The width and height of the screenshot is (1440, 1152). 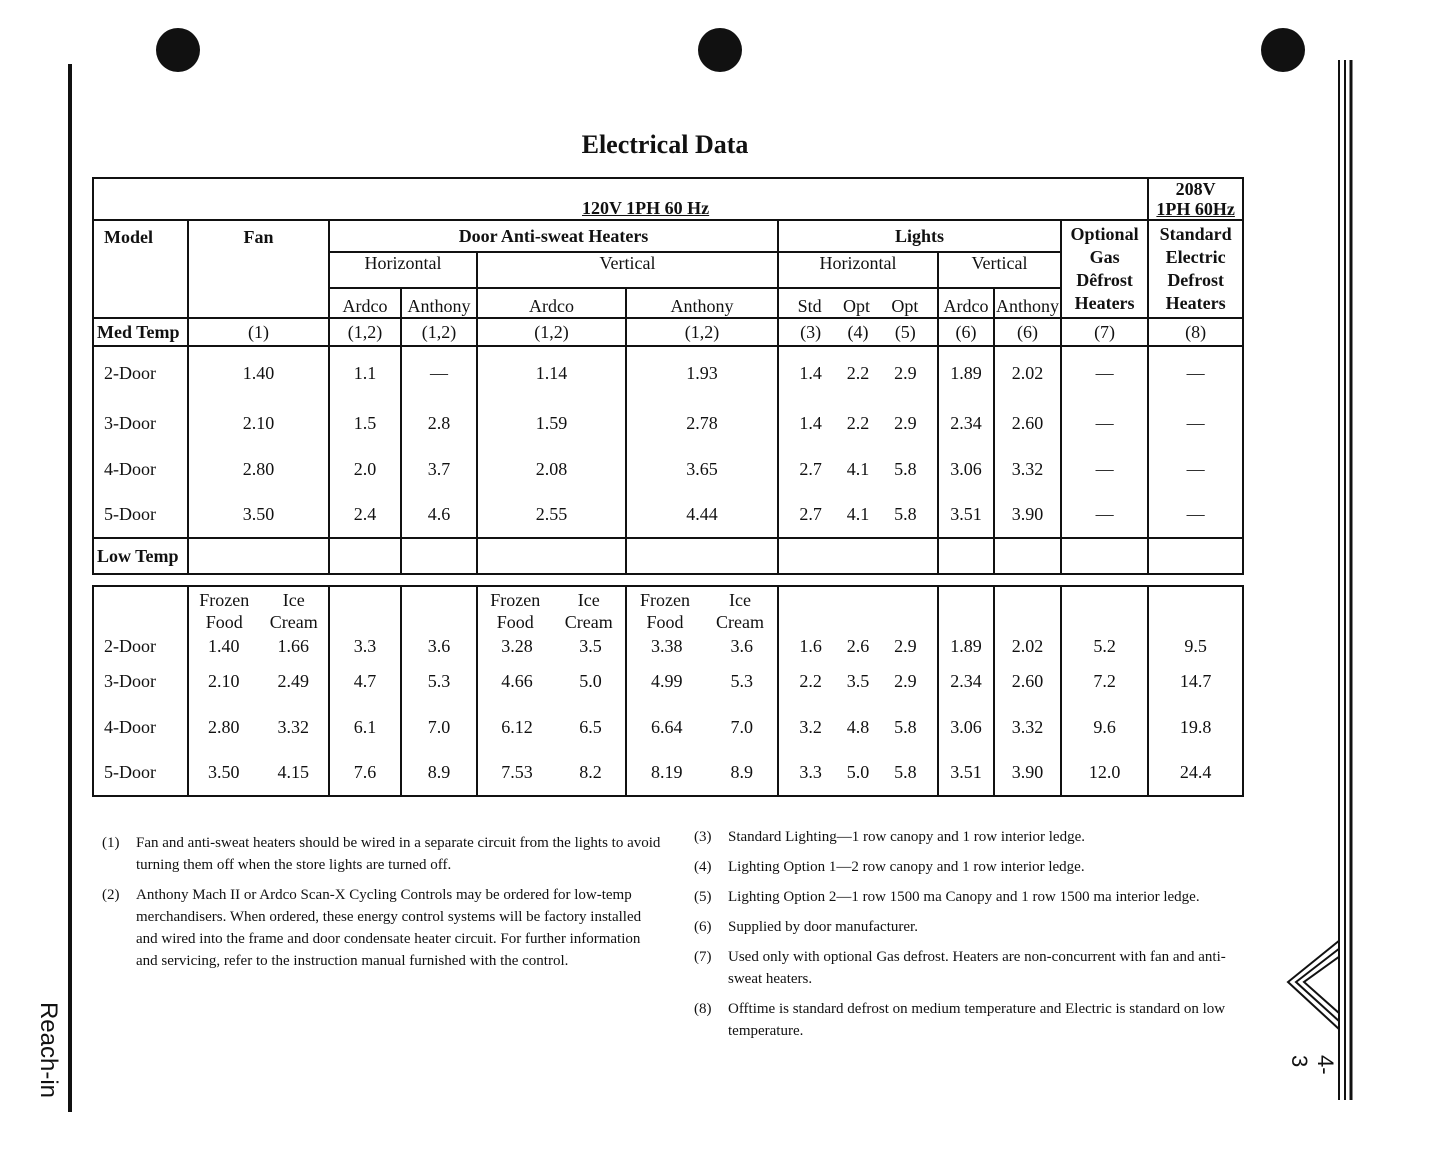 What do you see at coordinates (646, 208) in the screenshot?
I see `voltage-main: 120V 1PH 60 Hz` at bounding box center [646, 208].